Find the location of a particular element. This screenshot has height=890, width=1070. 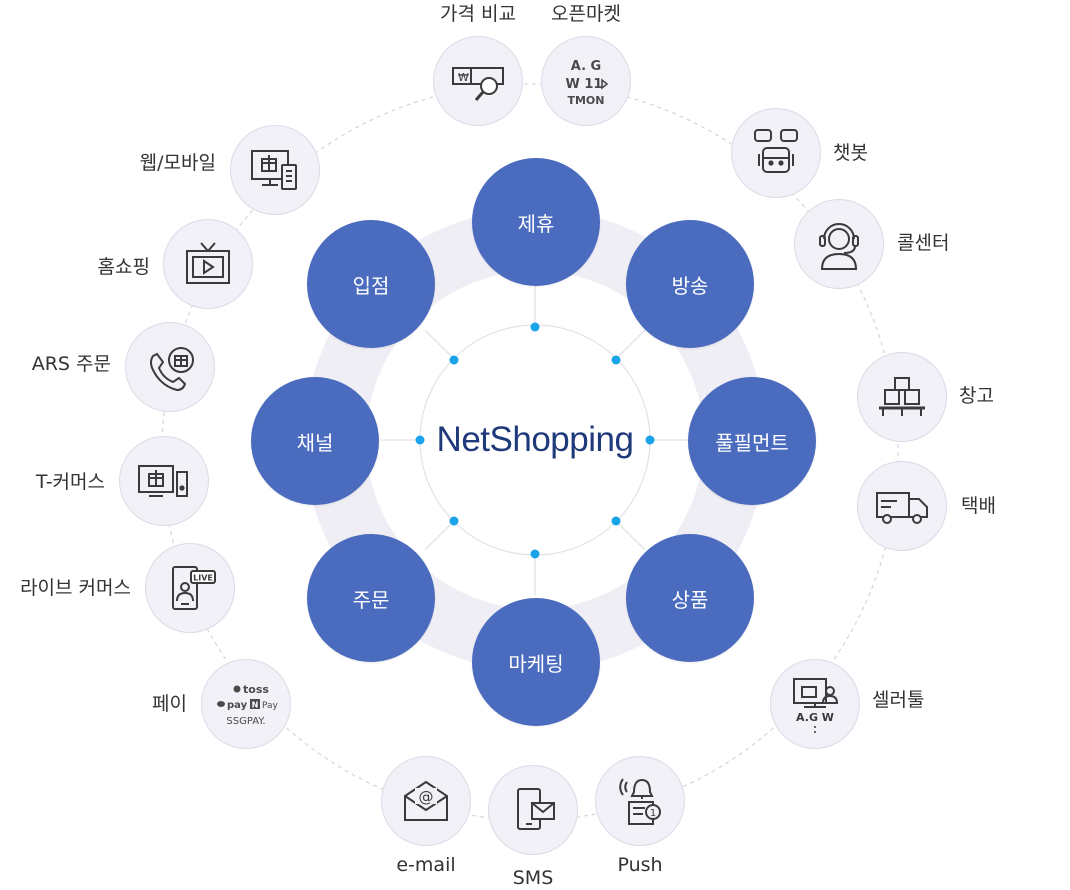

live-badge: LIVE is located at coordinates (203, 578).